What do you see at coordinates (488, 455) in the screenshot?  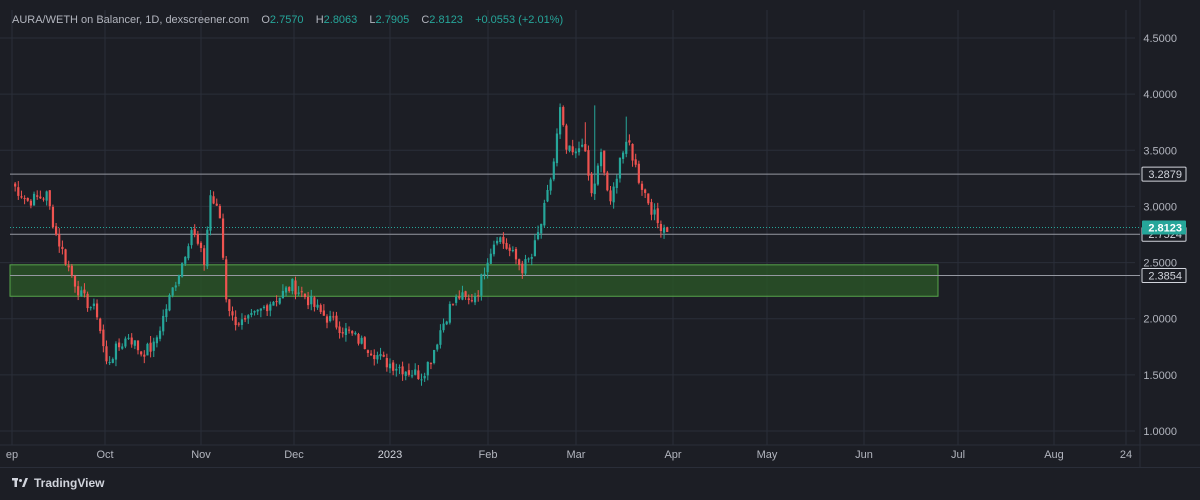 I see `x-tick-label: Feb` at bounding box center [488, 455].